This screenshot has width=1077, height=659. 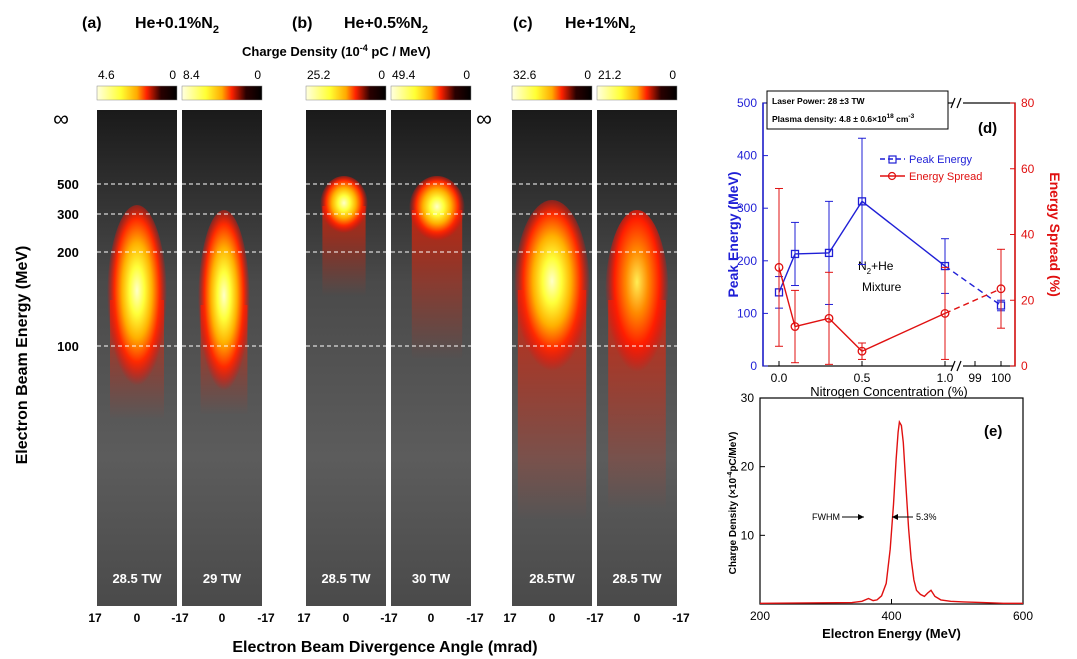 I want to click on angle-tick-1-b: 0, so click(x=346, y=618).